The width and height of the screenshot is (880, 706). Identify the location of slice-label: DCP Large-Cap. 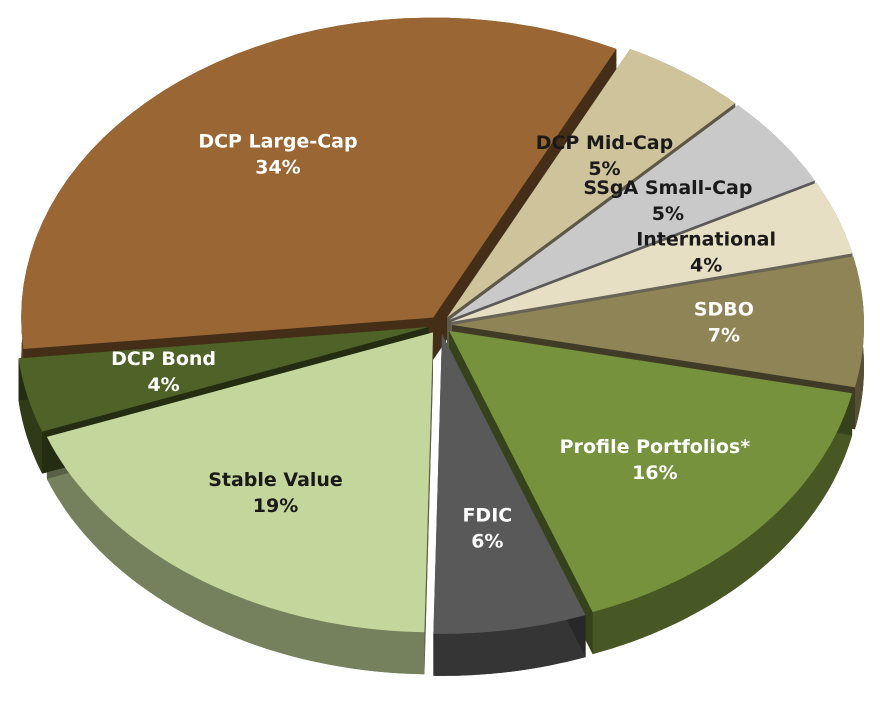
(277, 142).